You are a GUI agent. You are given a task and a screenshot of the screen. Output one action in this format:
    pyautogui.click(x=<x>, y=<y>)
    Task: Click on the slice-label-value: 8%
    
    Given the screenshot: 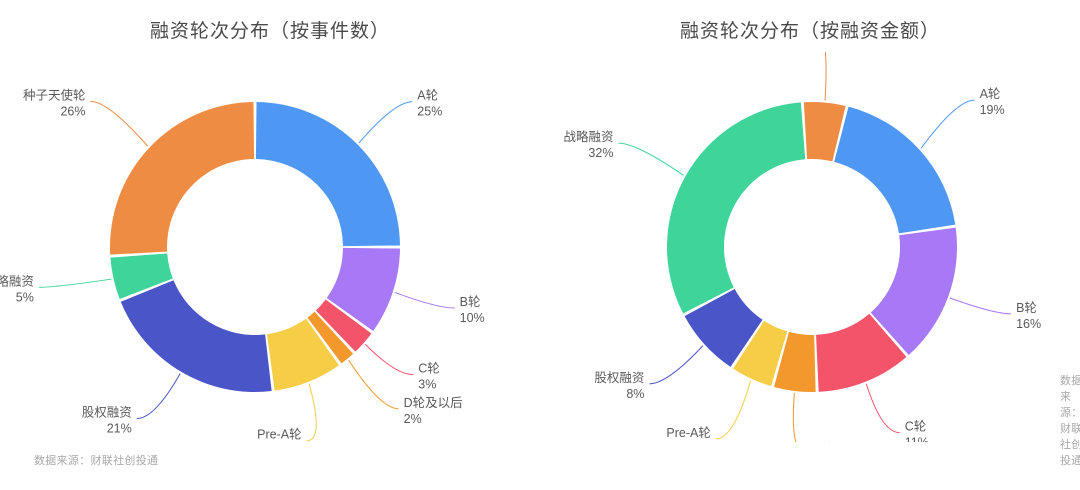 What is the action you would take?
    pyautogui.click(x=635, y=394)
    